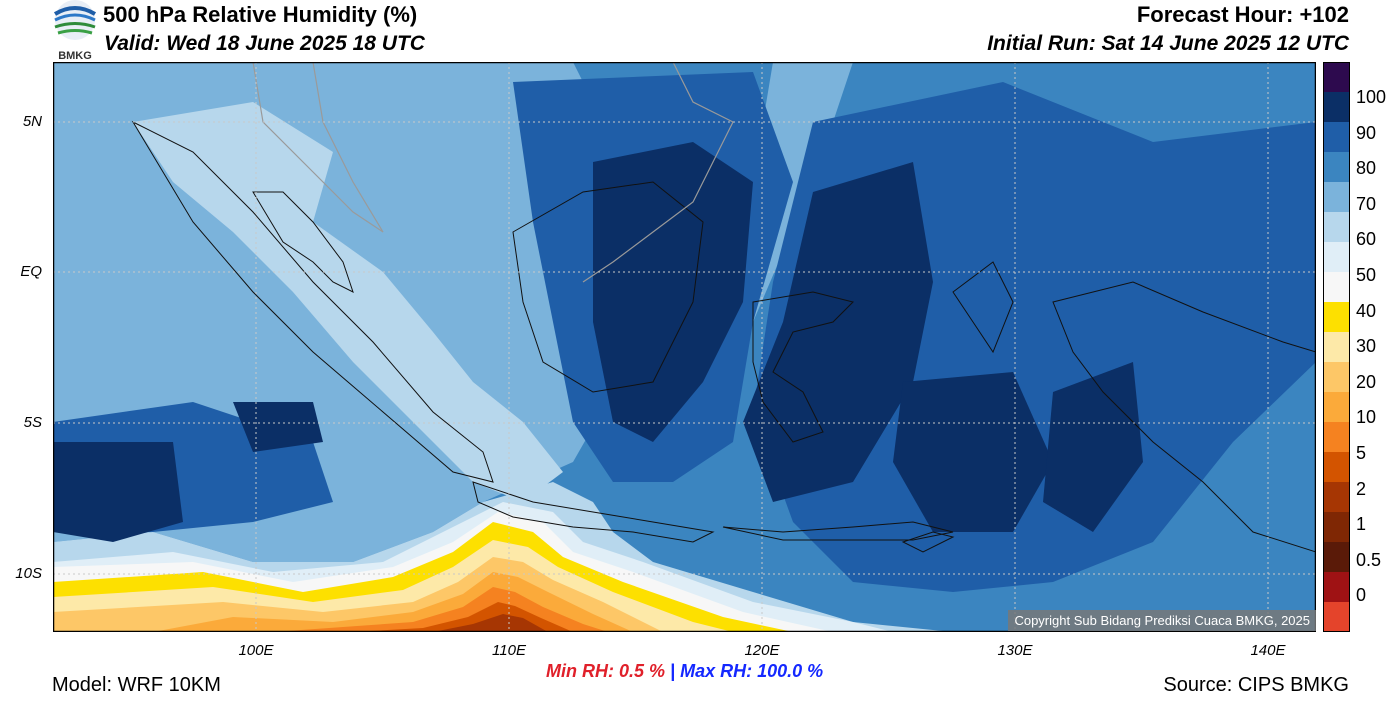  I want to click on model-label: Model: WRF 10KM, so click(136, 685).